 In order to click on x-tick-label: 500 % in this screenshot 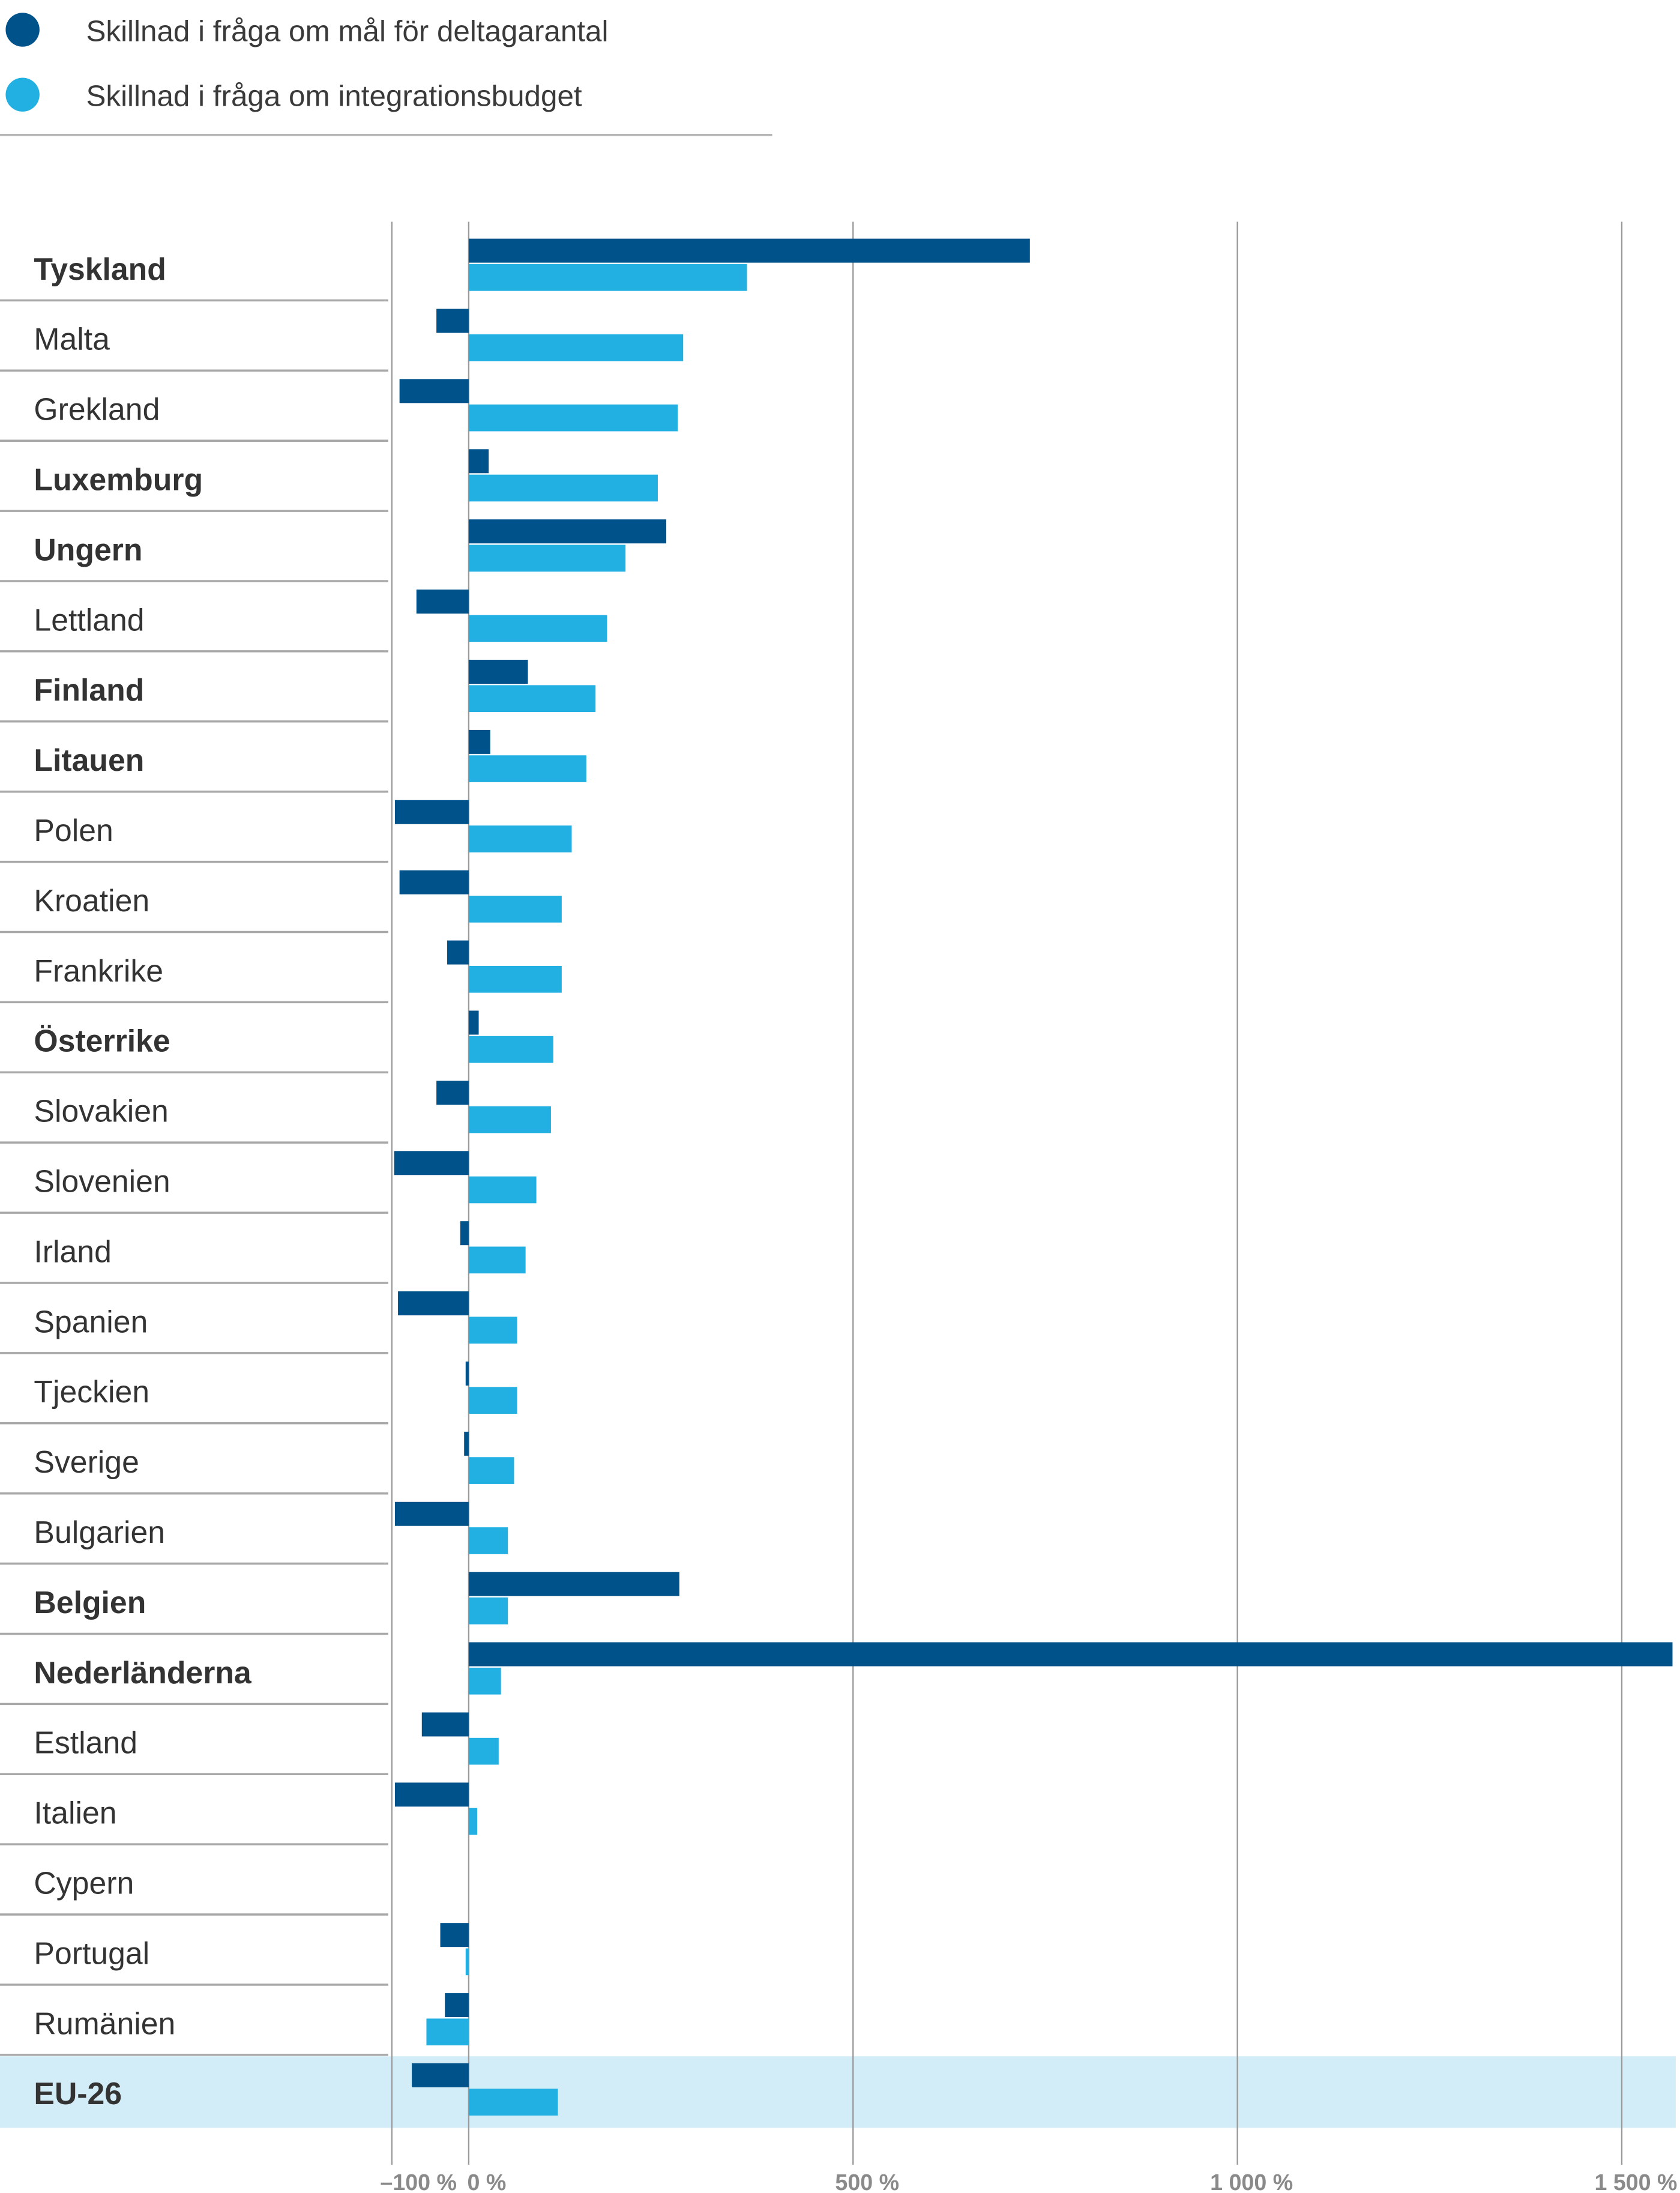, I will do `click(867, 2181)`.